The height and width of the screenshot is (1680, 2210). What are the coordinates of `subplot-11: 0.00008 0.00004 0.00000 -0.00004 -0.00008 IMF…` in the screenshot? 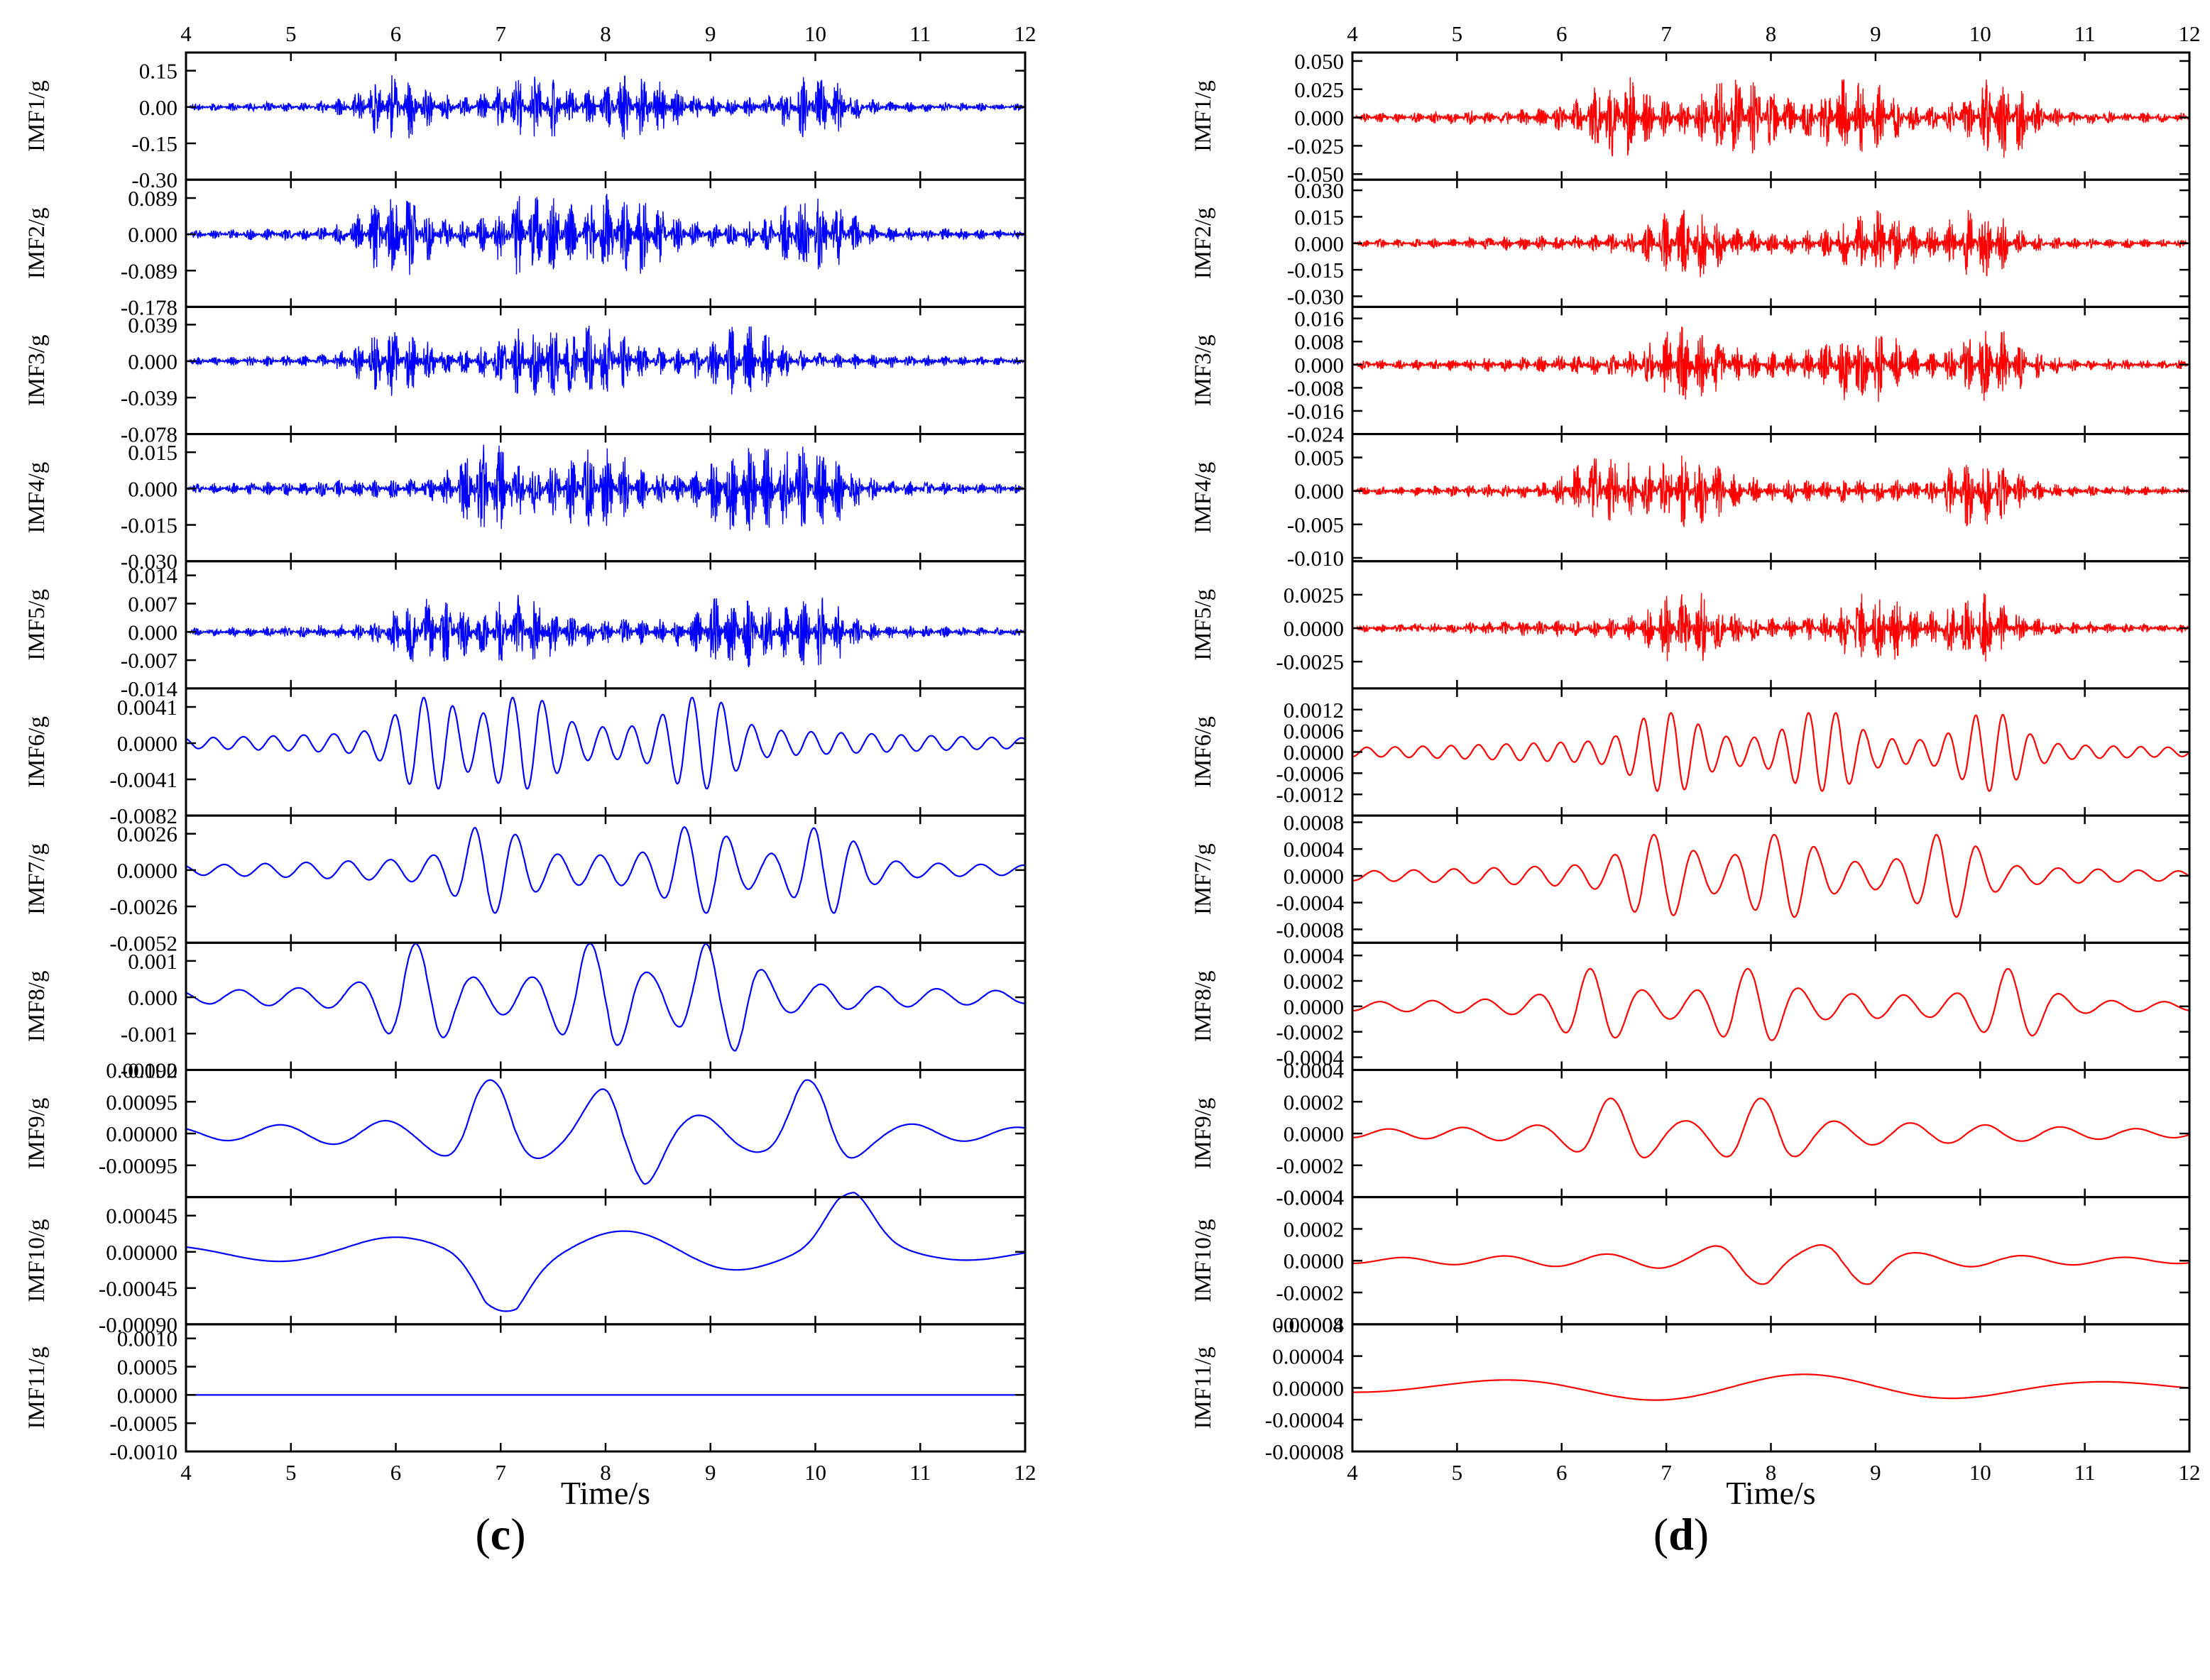 It's located at (1691, 1388).